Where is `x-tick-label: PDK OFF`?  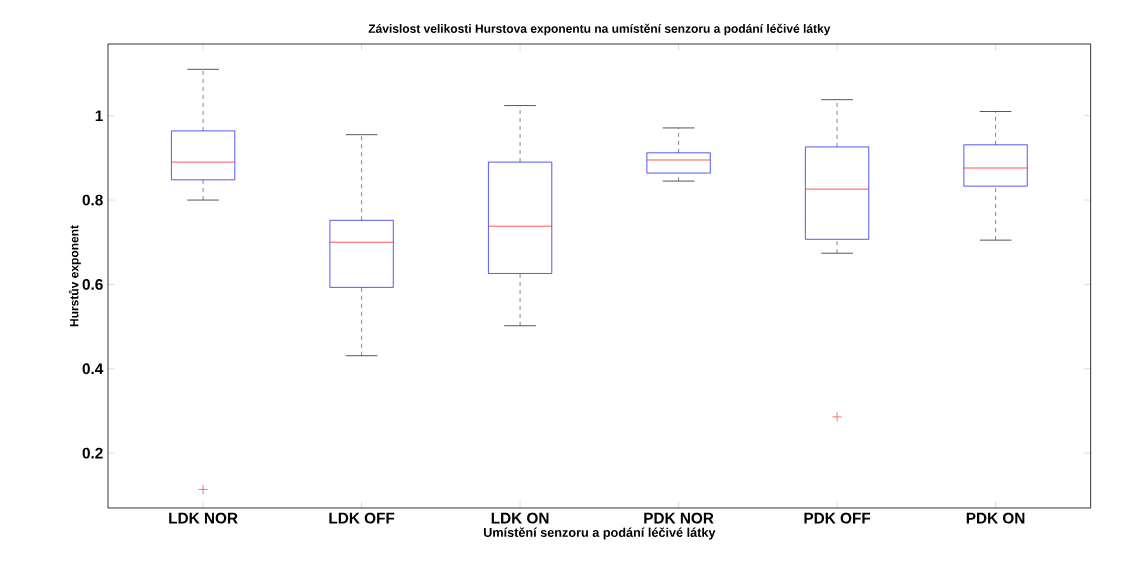
x-tick-label: PDK OFF is located at coordinates (837, 518).